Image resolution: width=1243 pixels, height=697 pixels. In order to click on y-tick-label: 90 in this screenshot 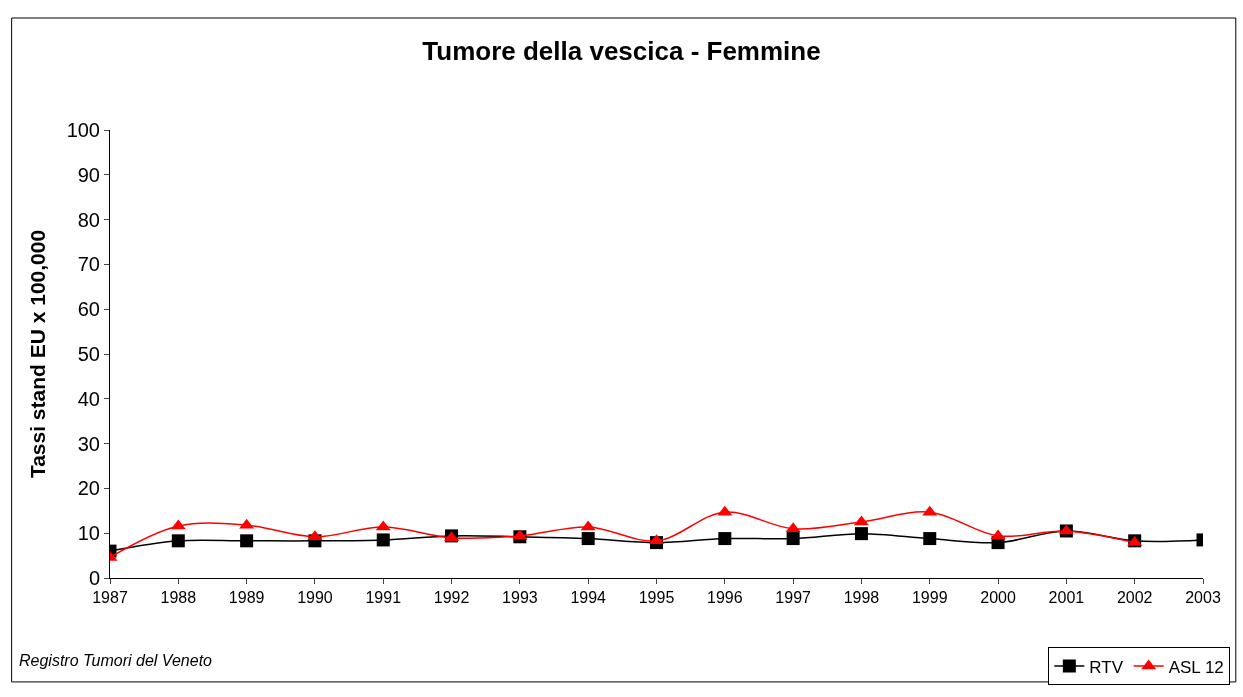, I will do `click(88, 174)`.